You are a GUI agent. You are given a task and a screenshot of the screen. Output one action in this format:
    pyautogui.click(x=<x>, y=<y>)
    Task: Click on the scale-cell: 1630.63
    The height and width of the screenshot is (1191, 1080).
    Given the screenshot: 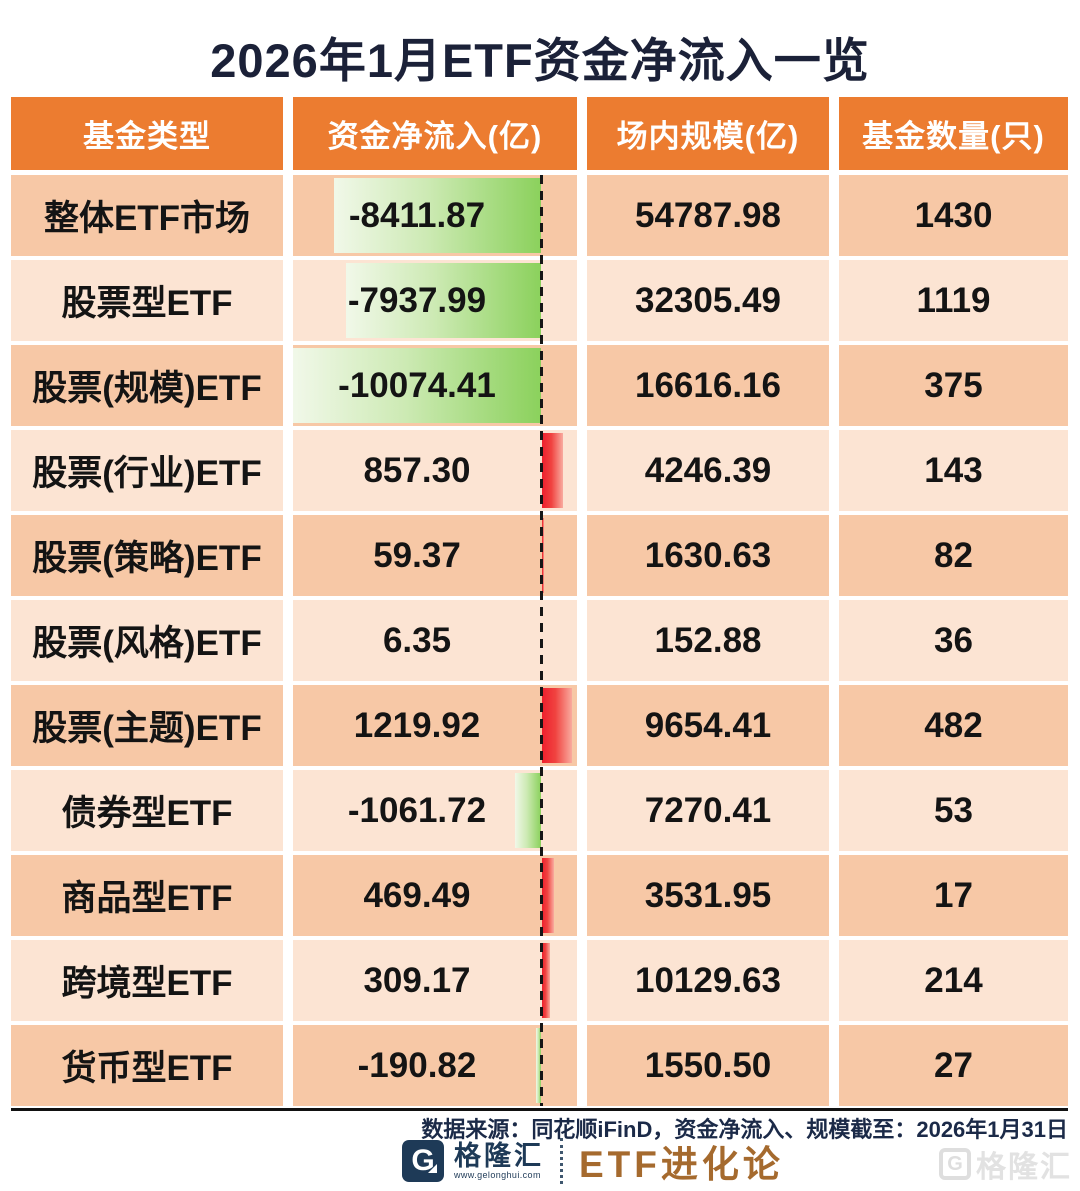 What is the action you would take?
    pyautogui.click(x=708, y=555)
    